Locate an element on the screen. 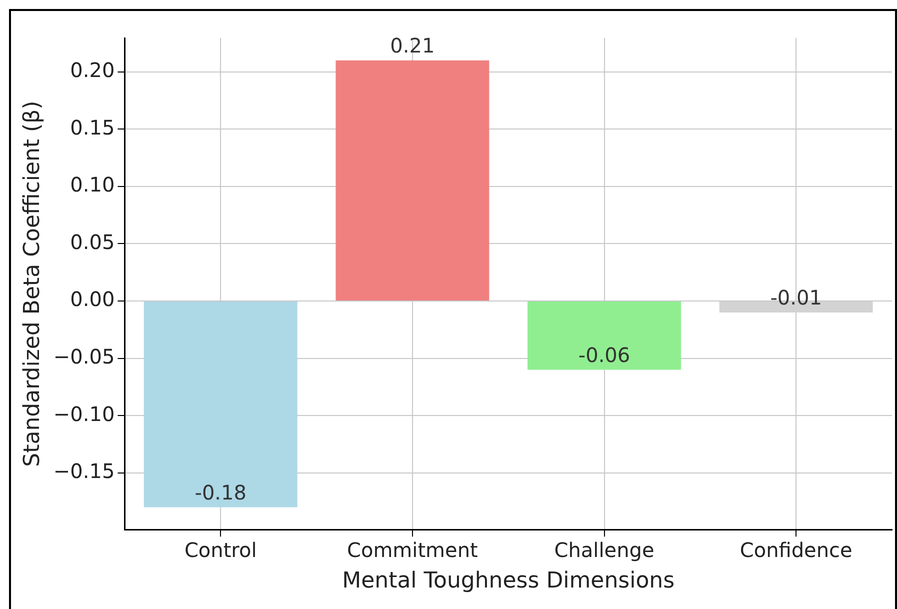 Image resolution: width=897 pixels, height=609 pixels. data-label: -0.18 is located at coordinates (220, 492).